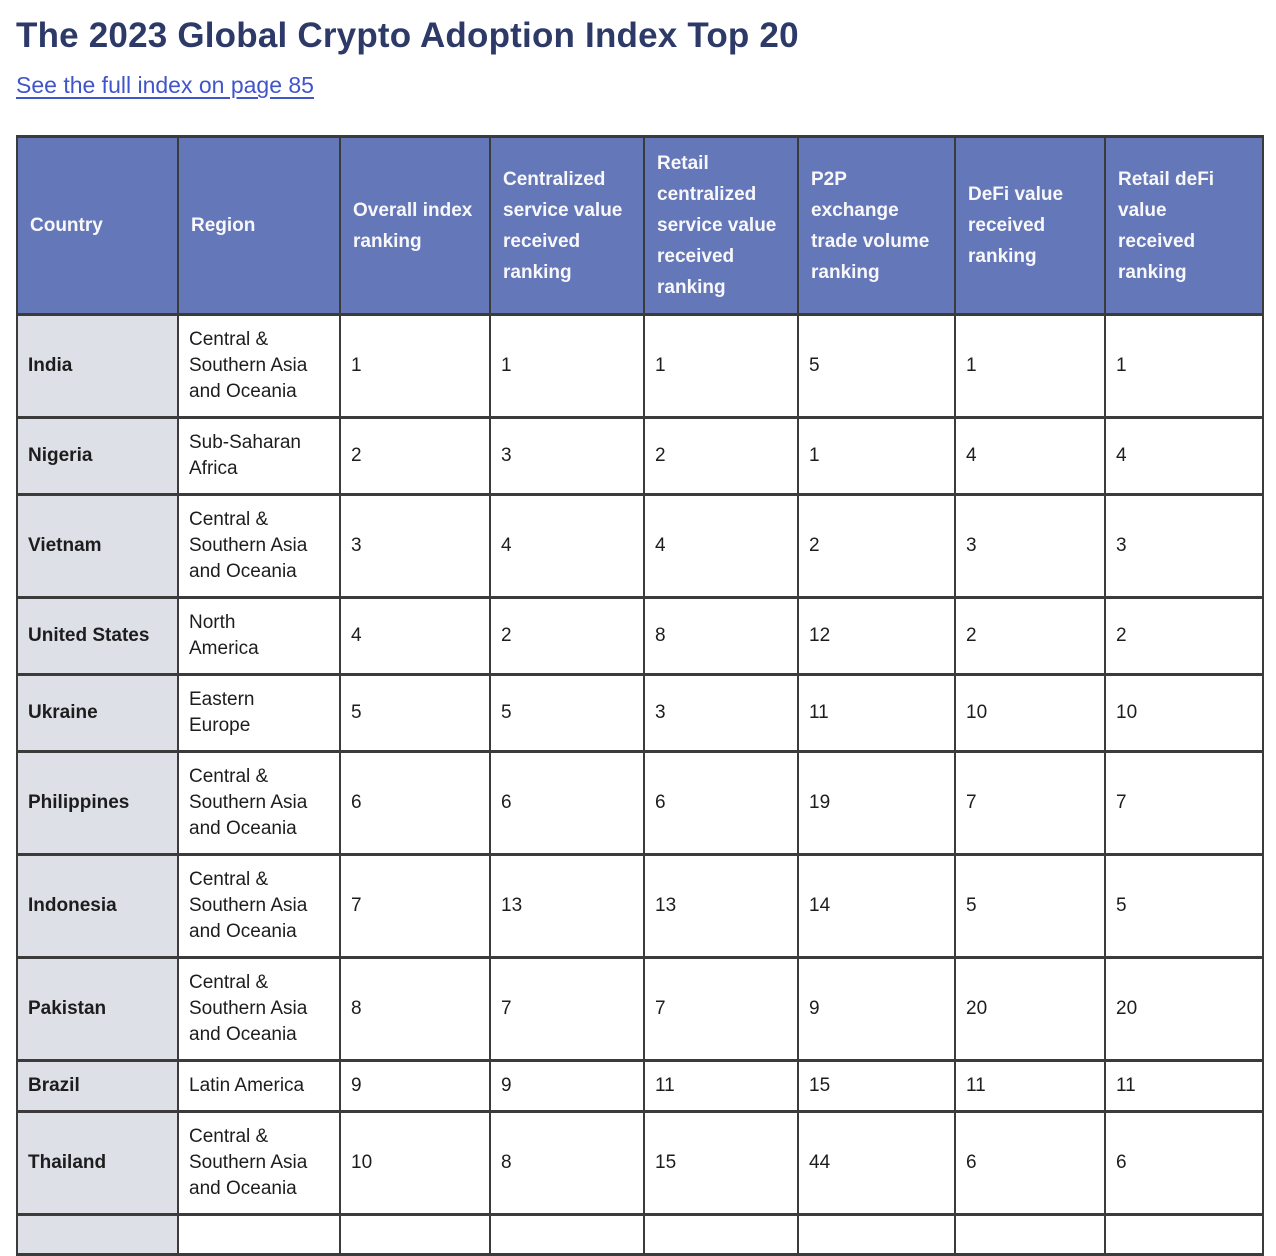 The width and height of the screenshot is (1276, 1256). Describe the element at coordinates (97, 546) in the screenshot. I see `country-cell: Vietnam` at that location.